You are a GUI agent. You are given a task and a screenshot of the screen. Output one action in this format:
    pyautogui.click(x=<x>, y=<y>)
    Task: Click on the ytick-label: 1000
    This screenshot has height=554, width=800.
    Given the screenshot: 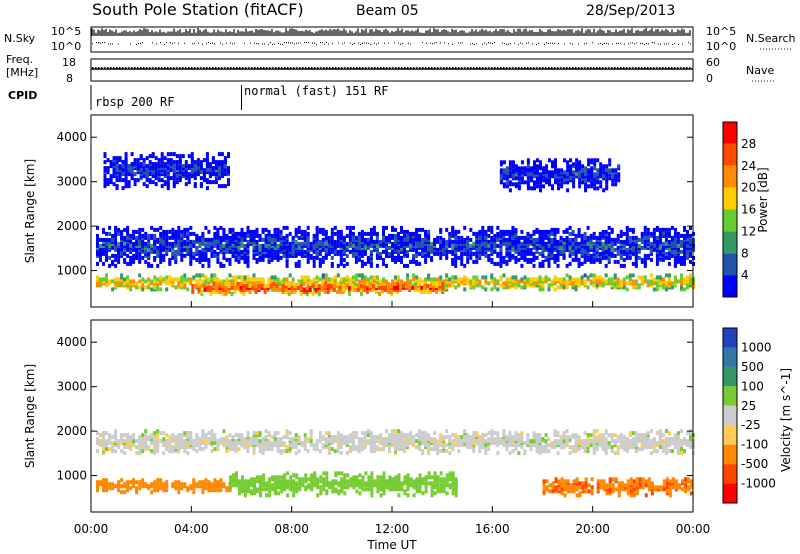 What is the action you would take?
    pyautogui.click(x=71, y=271)
    